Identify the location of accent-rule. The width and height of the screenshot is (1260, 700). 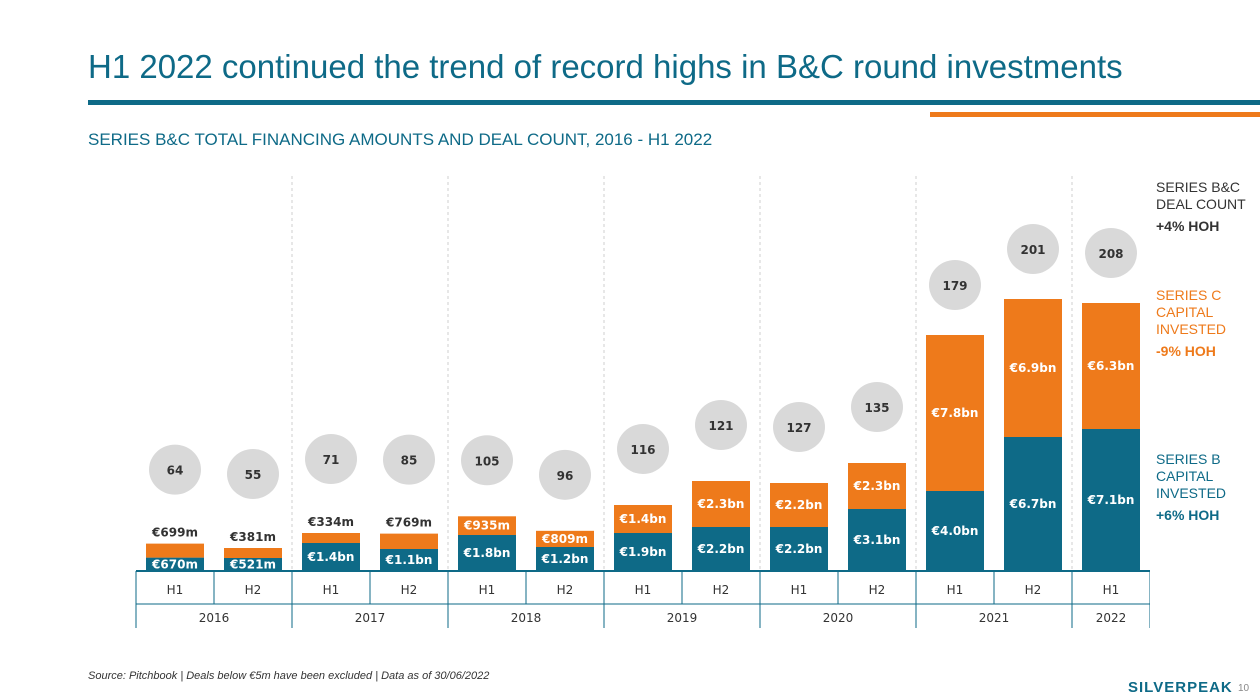
(1095, 114).